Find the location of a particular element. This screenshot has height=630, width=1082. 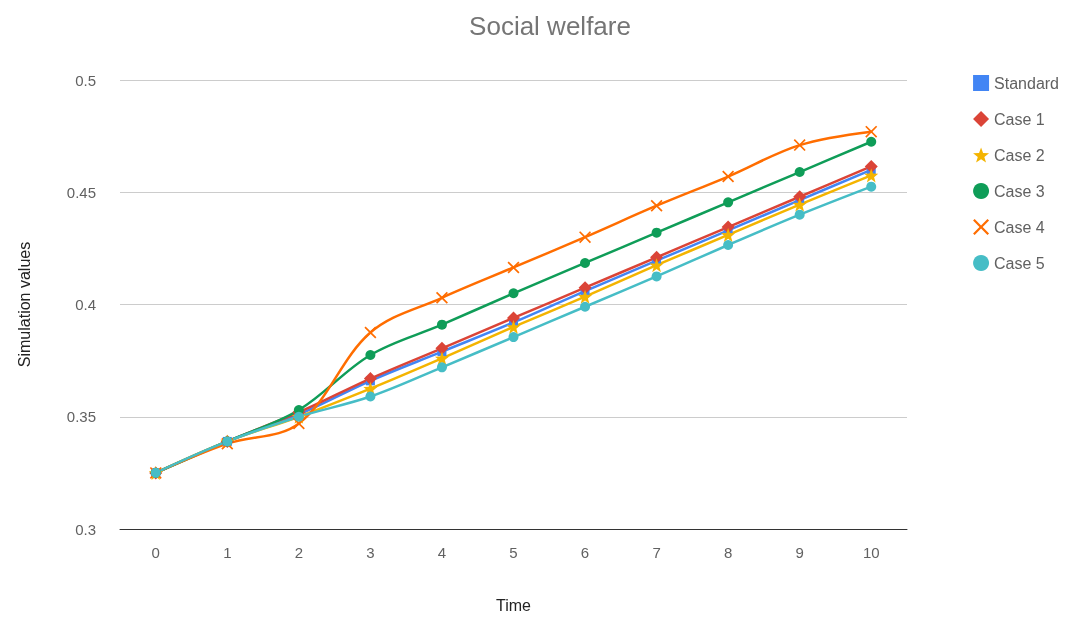

x-tick-label: 10 is located at coordinates (871, 552).